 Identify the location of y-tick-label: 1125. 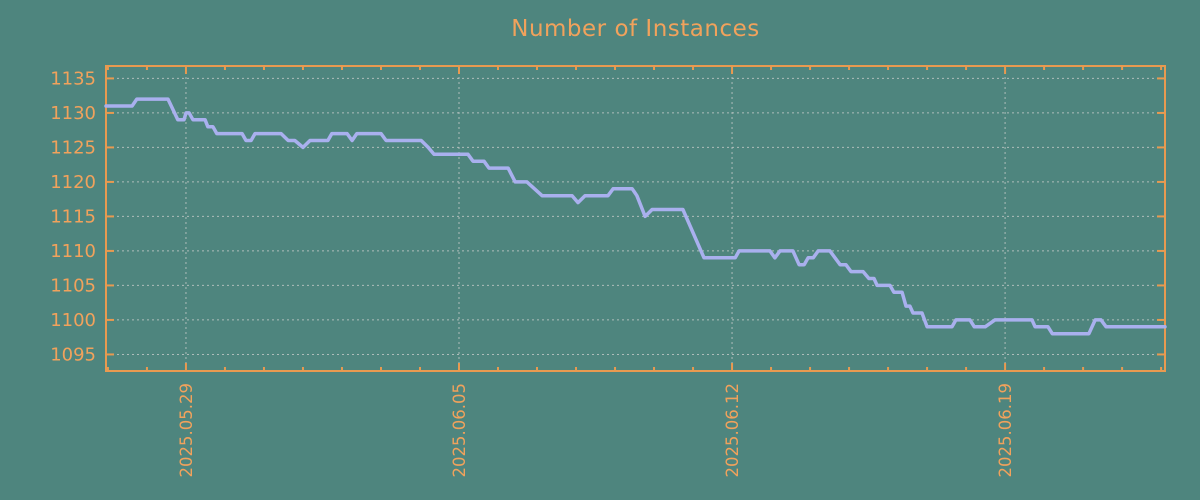
(73, 147).